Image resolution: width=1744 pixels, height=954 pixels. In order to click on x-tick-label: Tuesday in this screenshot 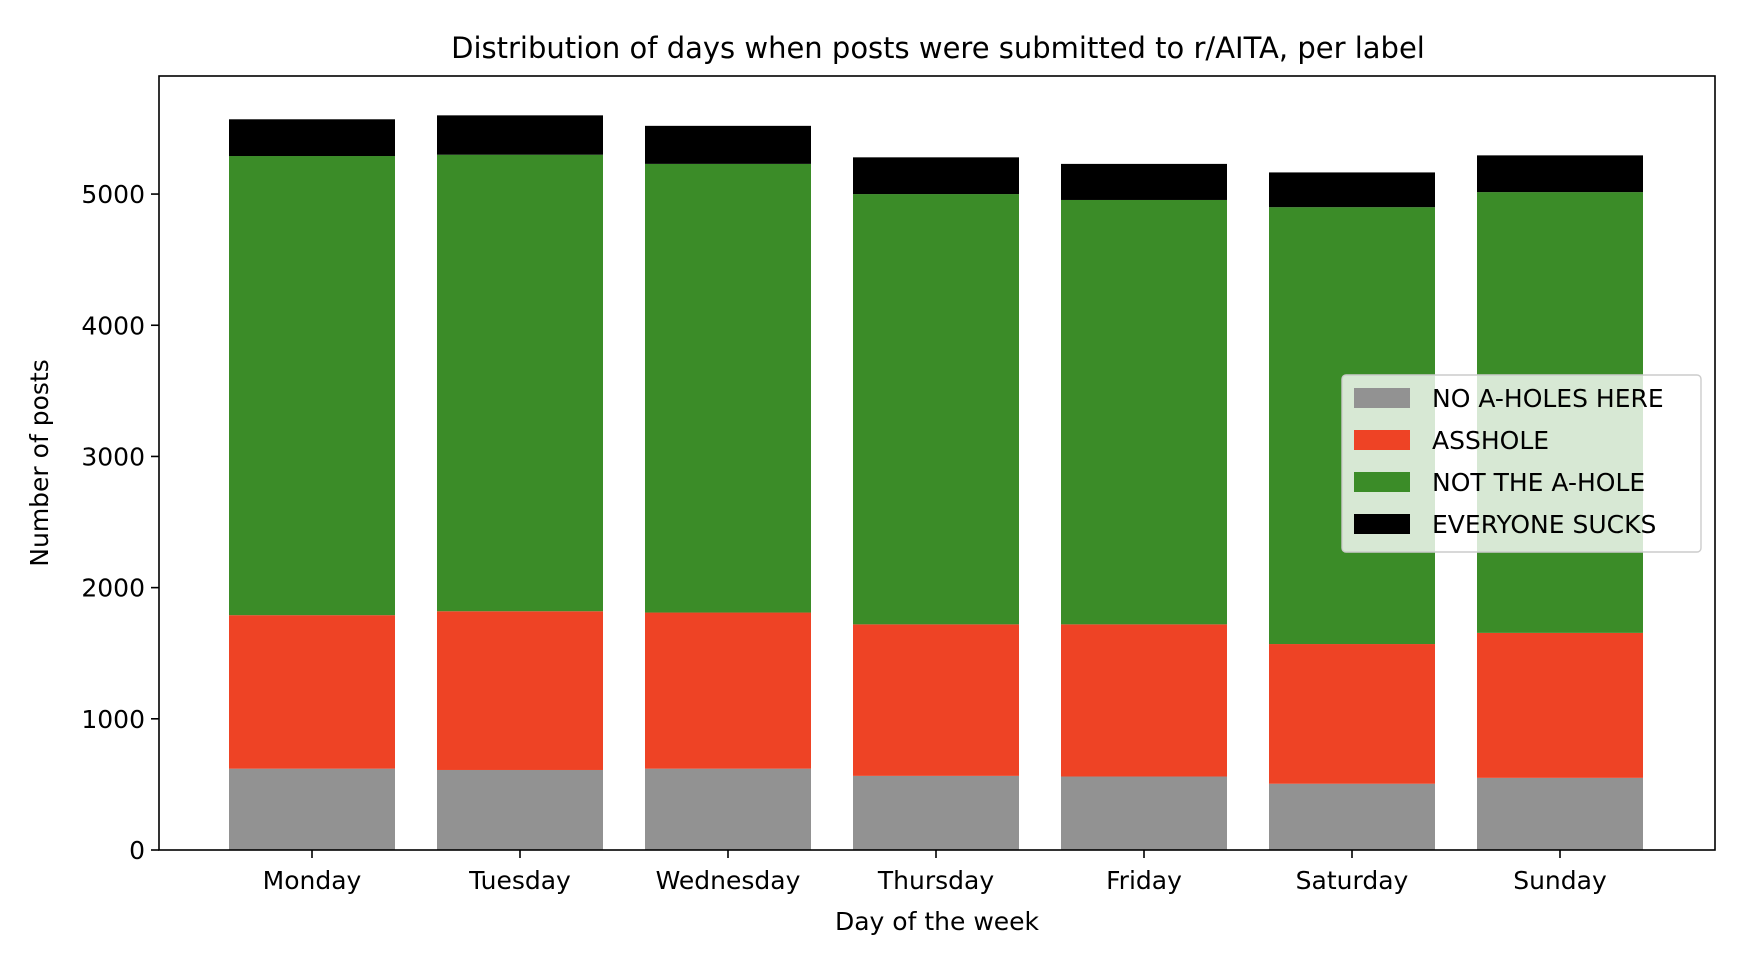, I will do `click(519, 880)`.